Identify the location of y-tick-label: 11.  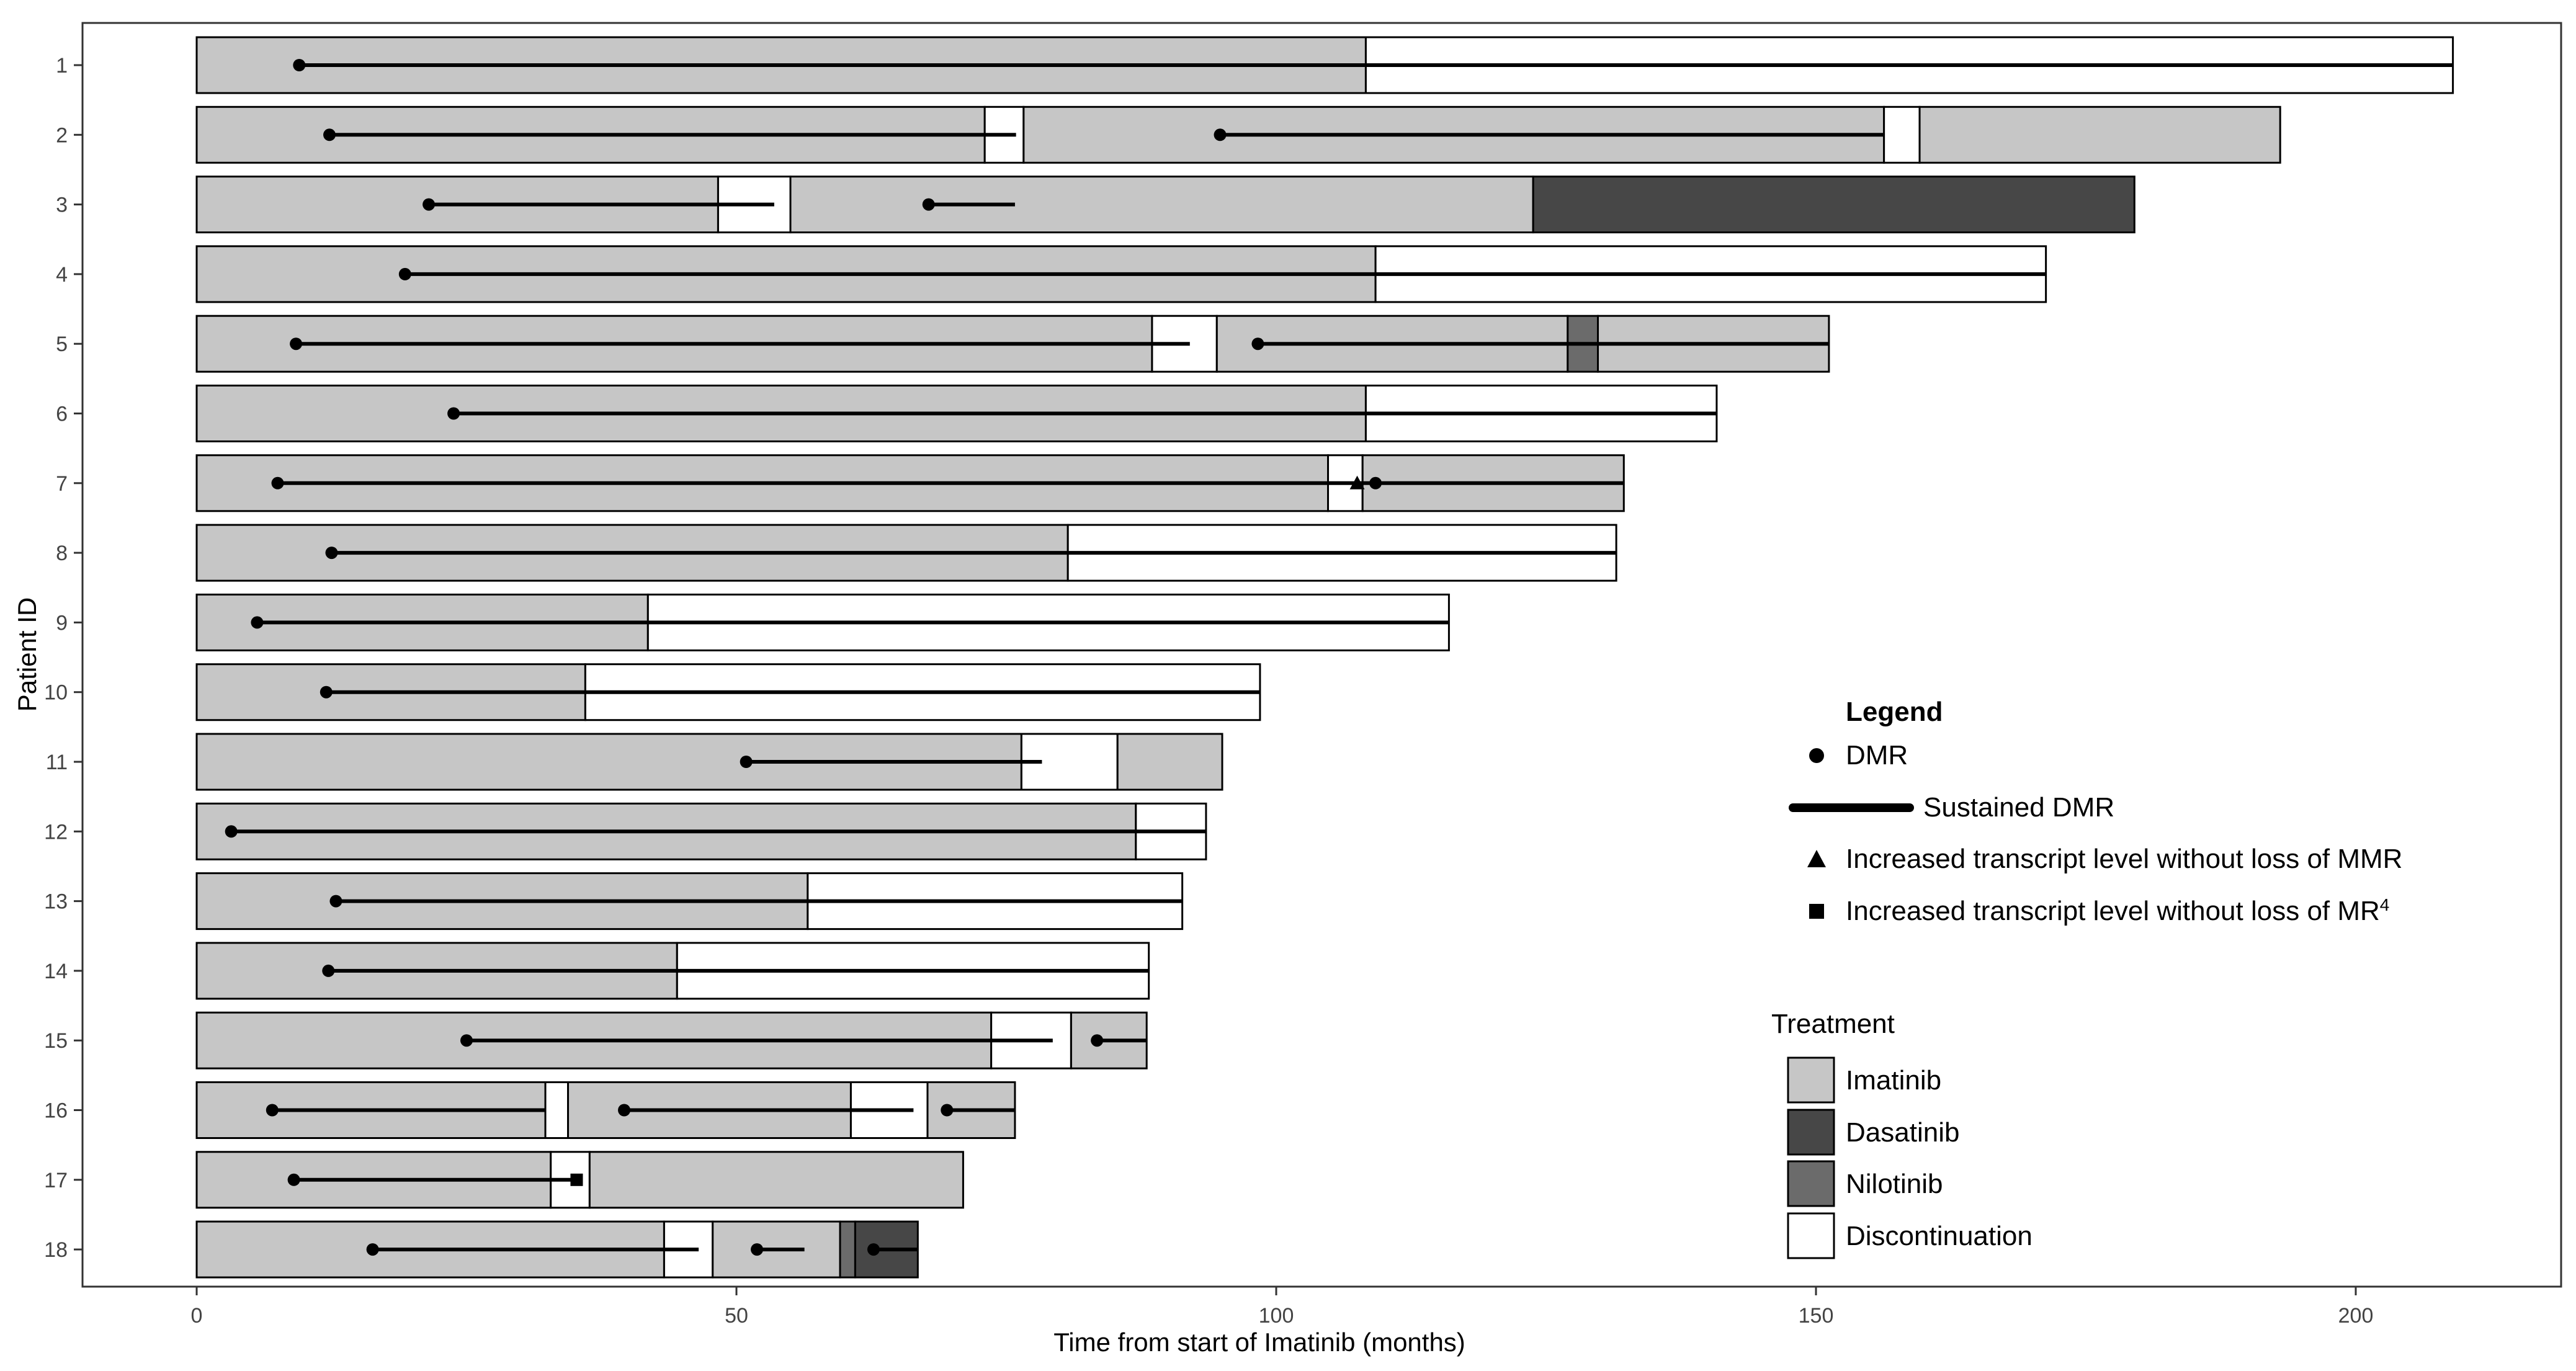
(57, 763).